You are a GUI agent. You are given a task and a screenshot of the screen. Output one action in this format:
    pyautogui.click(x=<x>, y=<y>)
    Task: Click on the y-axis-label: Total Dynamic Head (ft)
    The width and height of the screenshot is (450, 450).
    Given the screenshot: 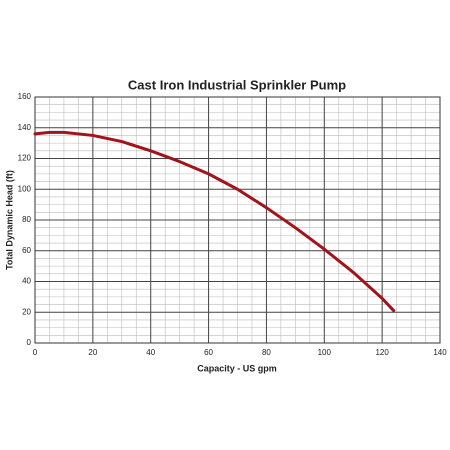 What is the action you would take?
    pyautogui.click(x=9, y=220)
    